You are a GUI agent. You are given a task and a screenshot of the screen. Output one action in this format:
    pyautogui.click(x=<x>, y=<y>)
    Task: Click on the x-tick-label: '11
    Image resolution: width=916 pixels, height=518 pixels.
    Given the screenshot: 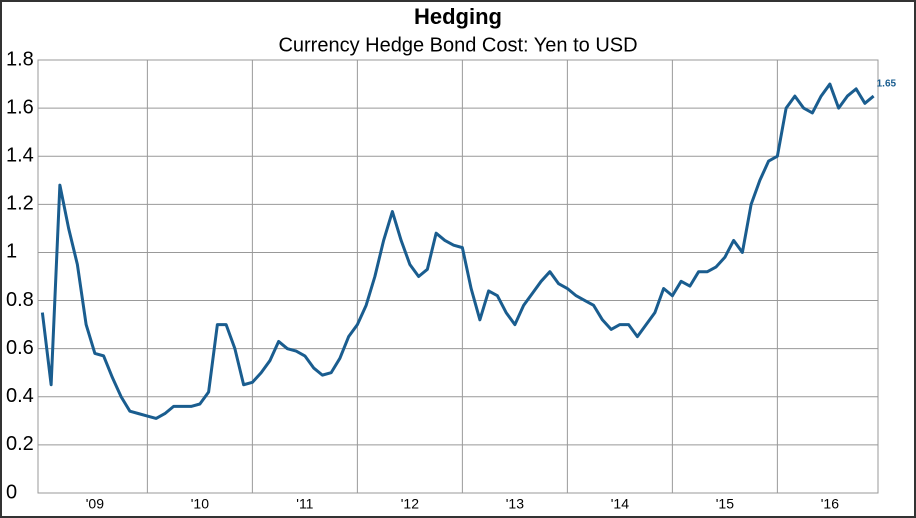 What is the action you would take?
    pyautogui.click(x=304, y=504)
    